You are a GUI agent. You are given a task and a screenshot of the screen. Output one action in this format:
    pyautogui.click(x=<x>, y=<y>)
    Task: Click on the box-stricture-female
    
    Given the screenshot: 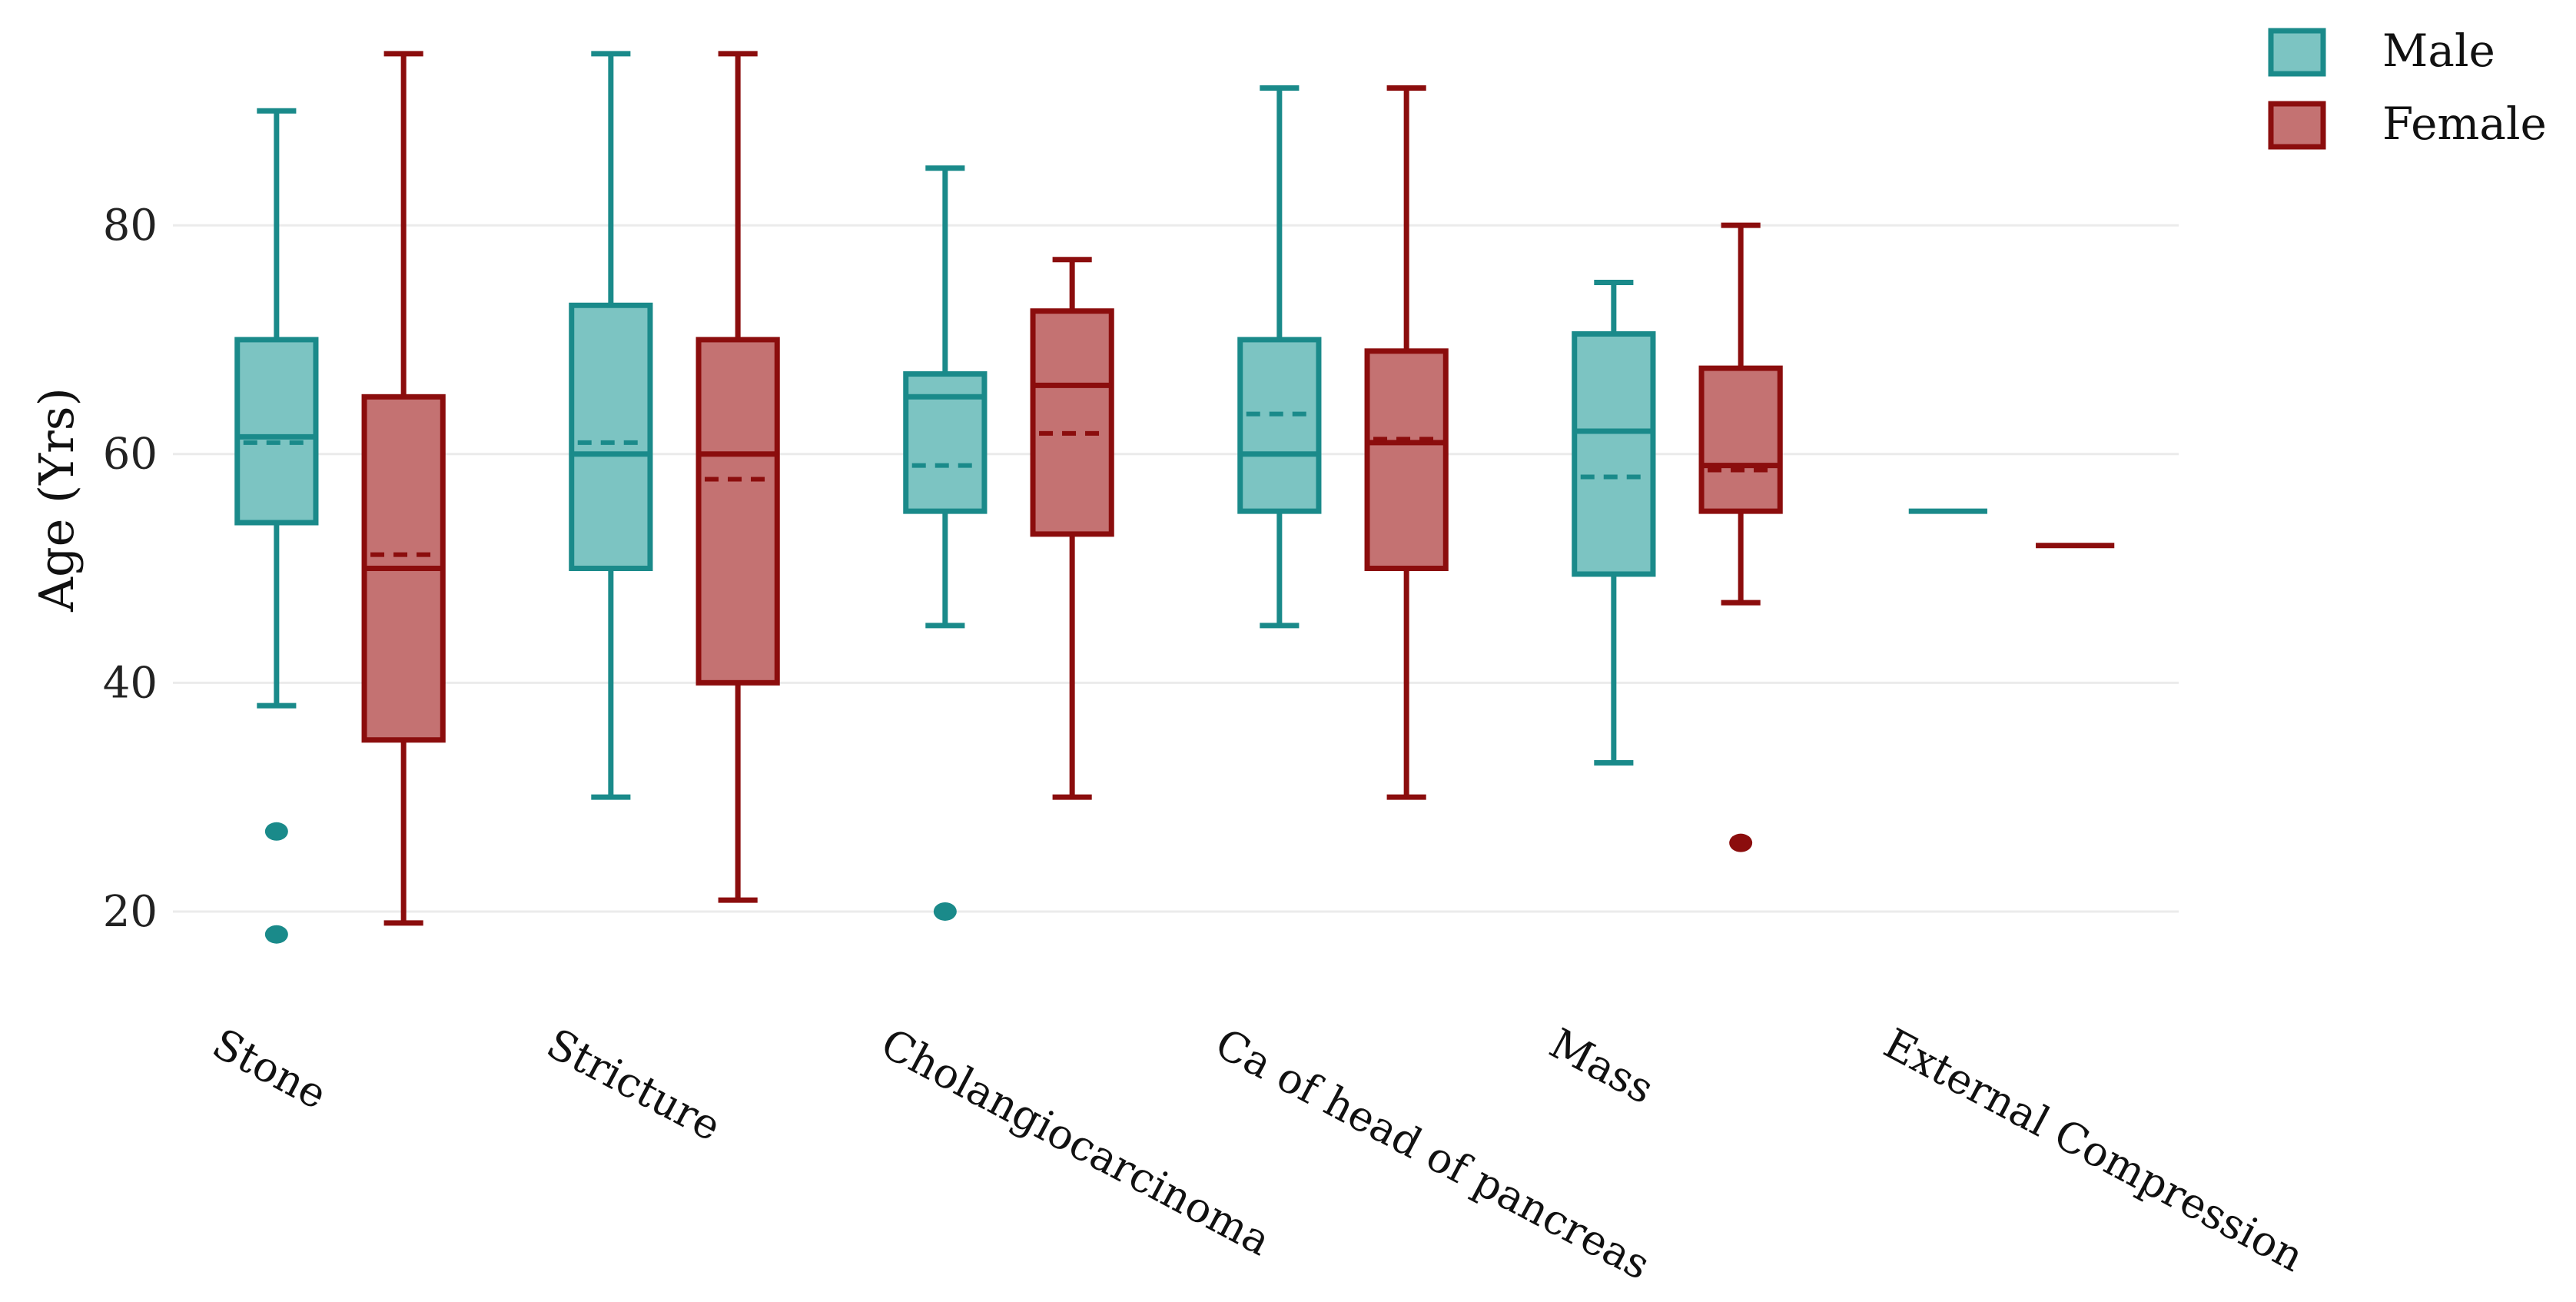 What is the action you would take?
    pyautogui.click(x=737, y=477)
    